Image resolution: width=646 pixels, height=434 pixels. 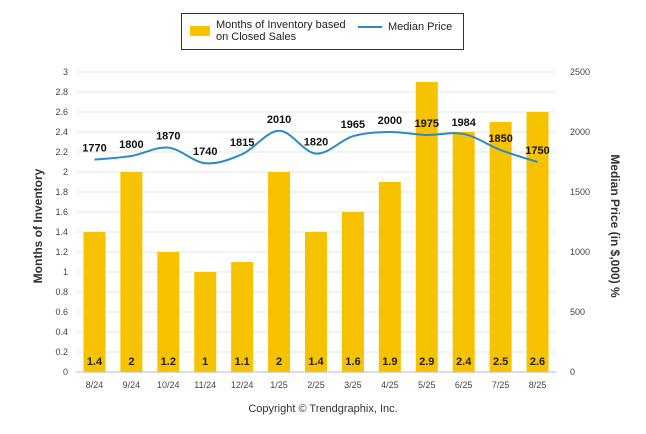 What do you see at coordinates (389, 362) in the screenshot?
I see `bar-value-label: 1.9` at bounding box center [389, 362].